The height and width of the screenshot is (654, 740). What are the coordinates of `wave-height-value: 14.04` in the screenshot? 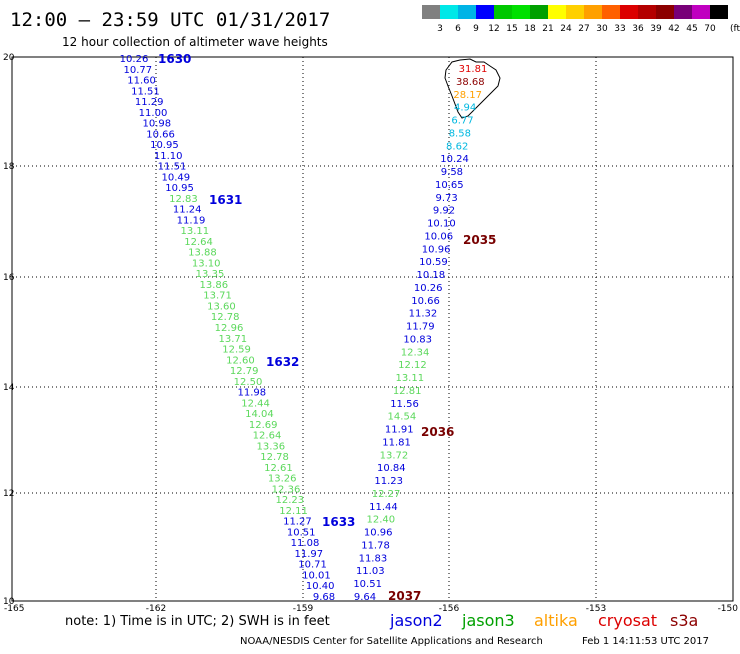 It's located at (259, 414).